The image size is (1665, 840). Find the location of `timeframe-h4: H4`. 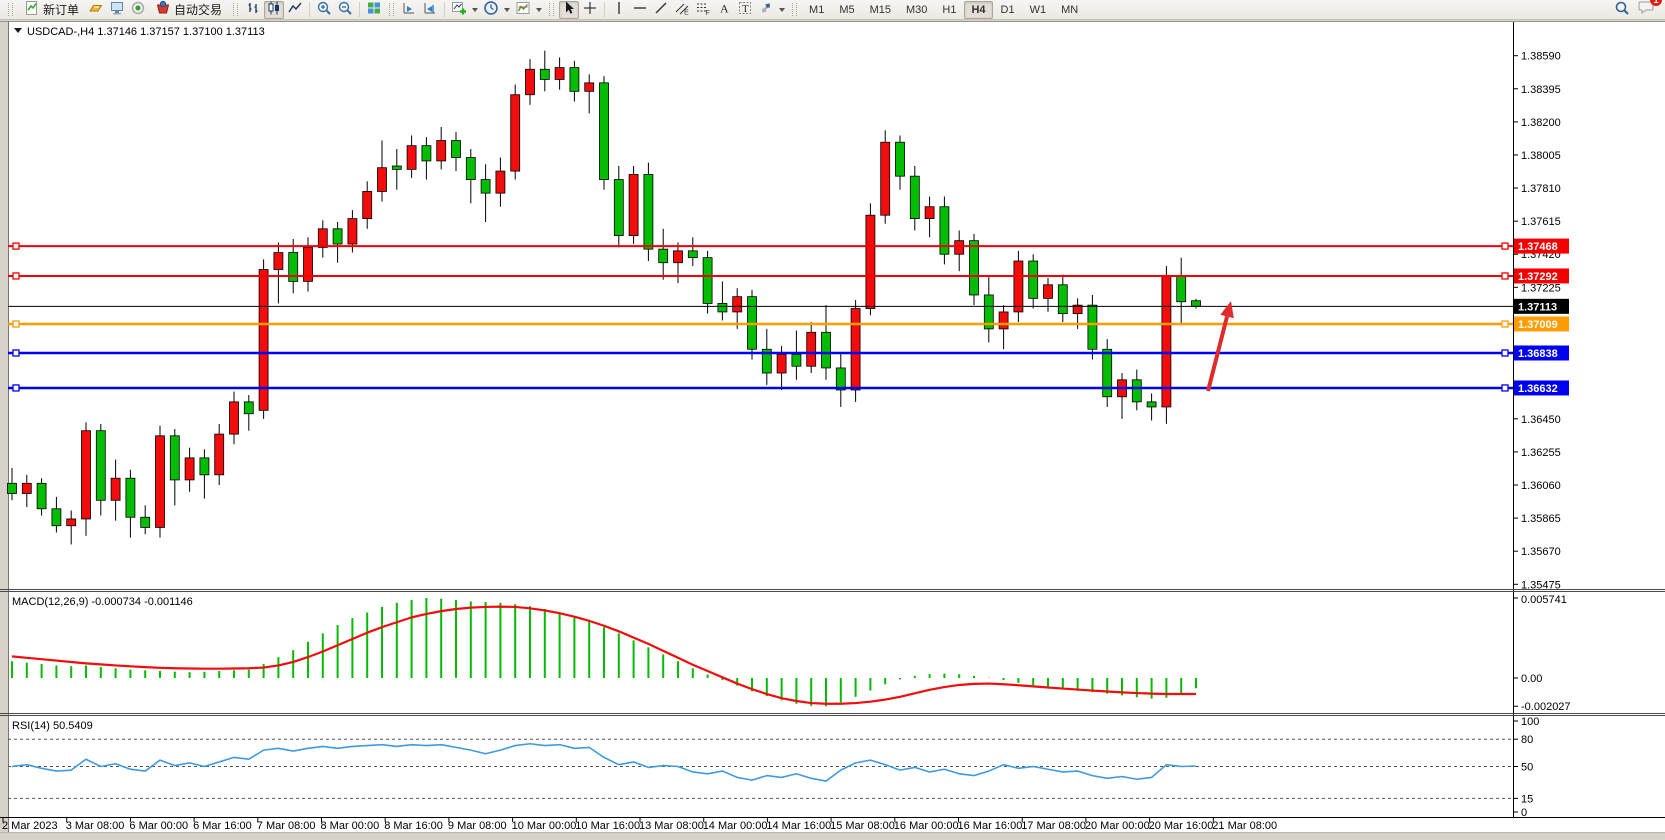

timeframe-h4: H4 is located at coordinates (978, 9).